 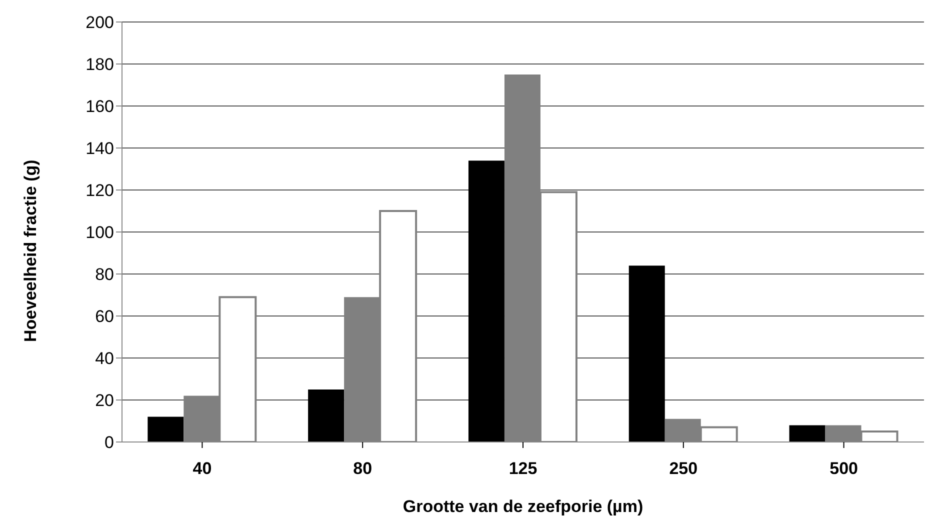 I want to click on y-tick-label: 0, so click(x=109, y=442).